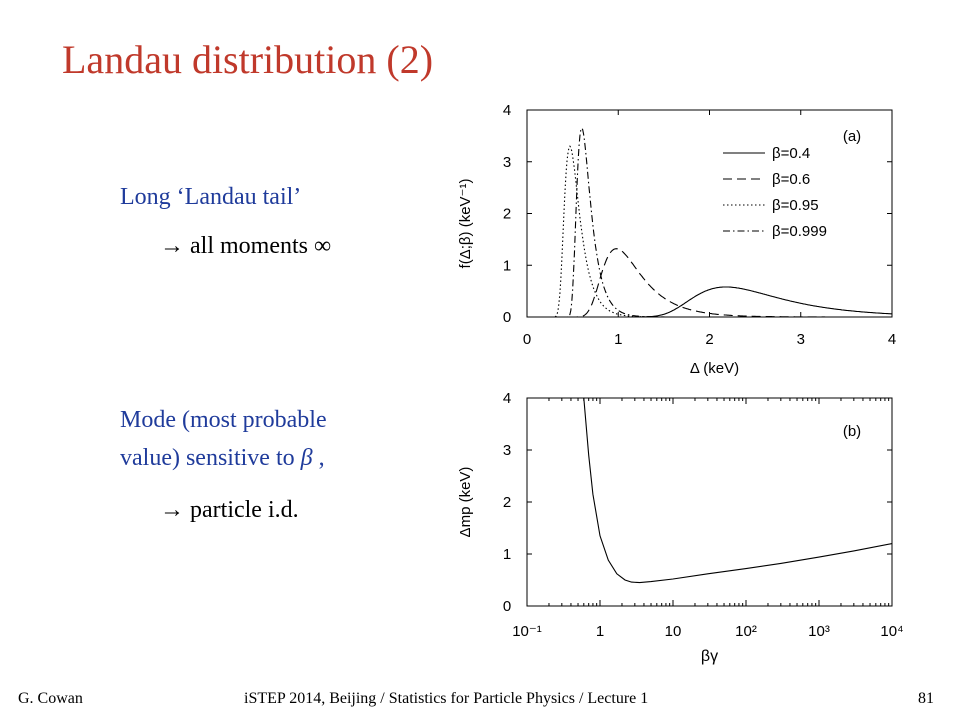 The height and width of the screenshot is (720, 960). I want to click on bullet-particle-id: → particle i.d., so click(229, 510).